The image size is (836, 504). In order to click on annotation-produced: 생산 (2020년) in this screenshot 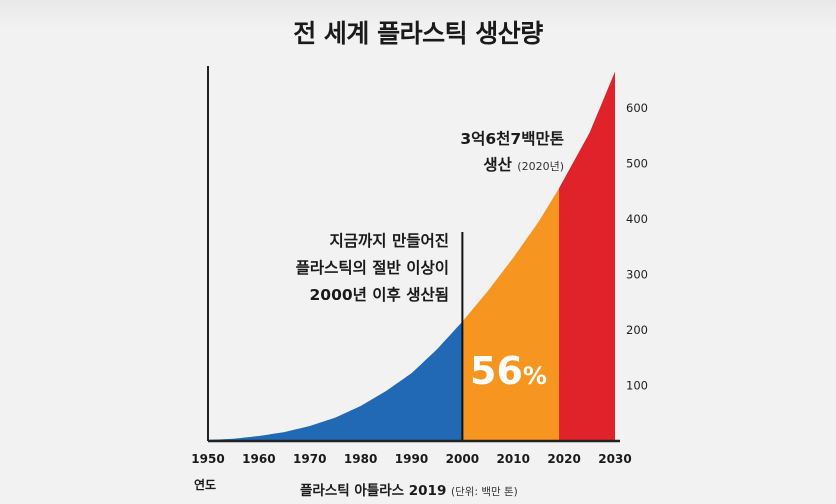, I will do `click(512, 166)`.